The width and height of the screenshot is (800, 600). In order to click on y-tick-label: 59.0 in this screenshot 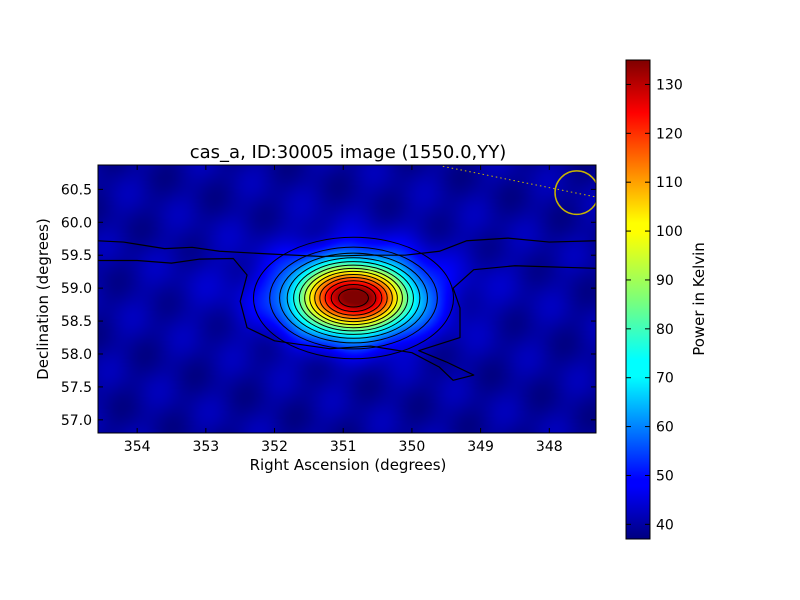, I will do `click(76, 289)`.